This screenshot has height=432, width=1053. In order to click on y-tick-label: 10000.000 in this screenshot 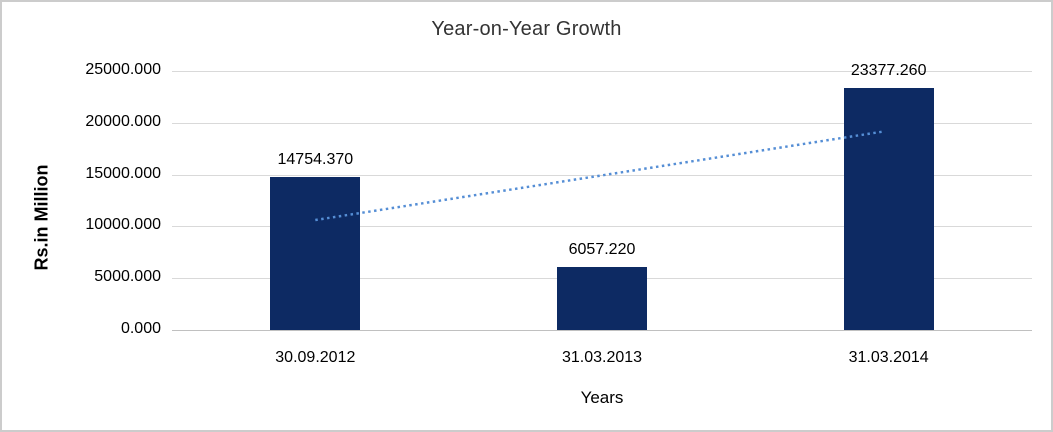, I will do `click(123, 225)`.